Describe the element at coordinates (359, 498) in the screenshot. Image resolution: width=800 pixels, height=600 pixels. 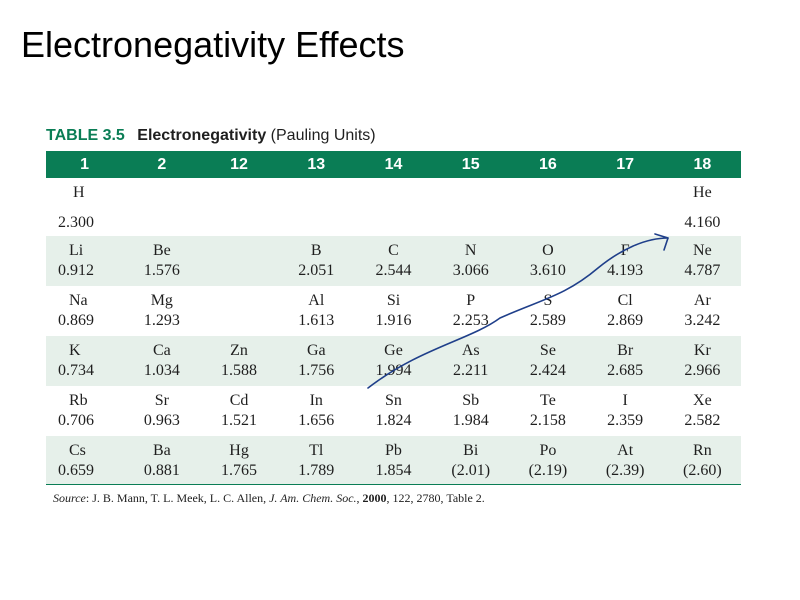
I see `source-sep: ,` at that location.